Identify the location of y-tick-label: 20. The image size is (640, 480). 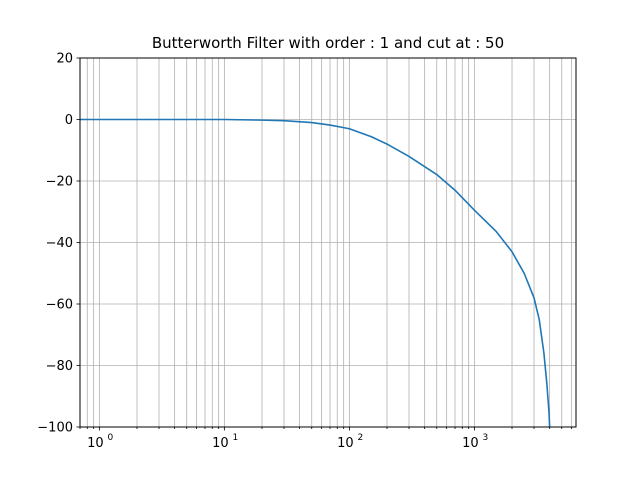
(64, 59).